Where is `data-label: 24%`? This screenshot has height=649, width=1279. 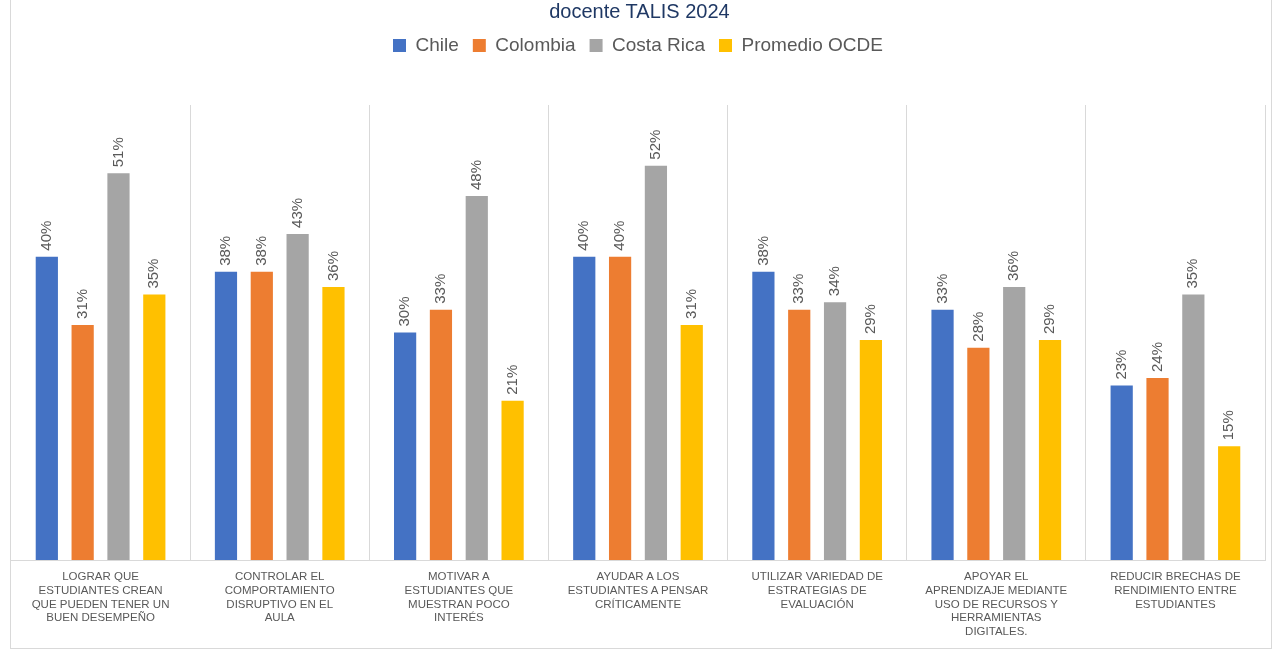
data-label: 24% is located at coordinates (1156, 356).